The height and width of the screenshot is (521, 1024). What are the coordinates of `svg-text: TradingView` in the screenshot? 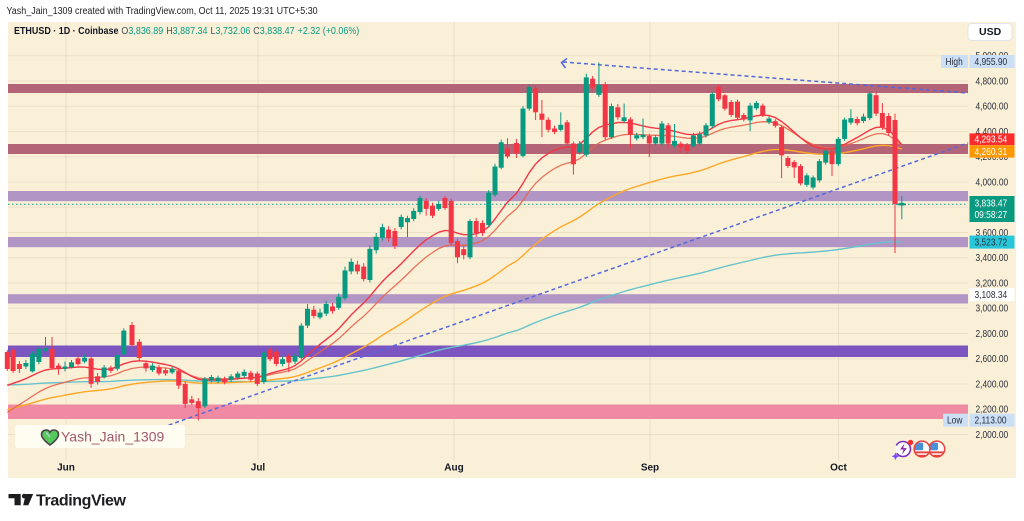 It's located at (81, 501).